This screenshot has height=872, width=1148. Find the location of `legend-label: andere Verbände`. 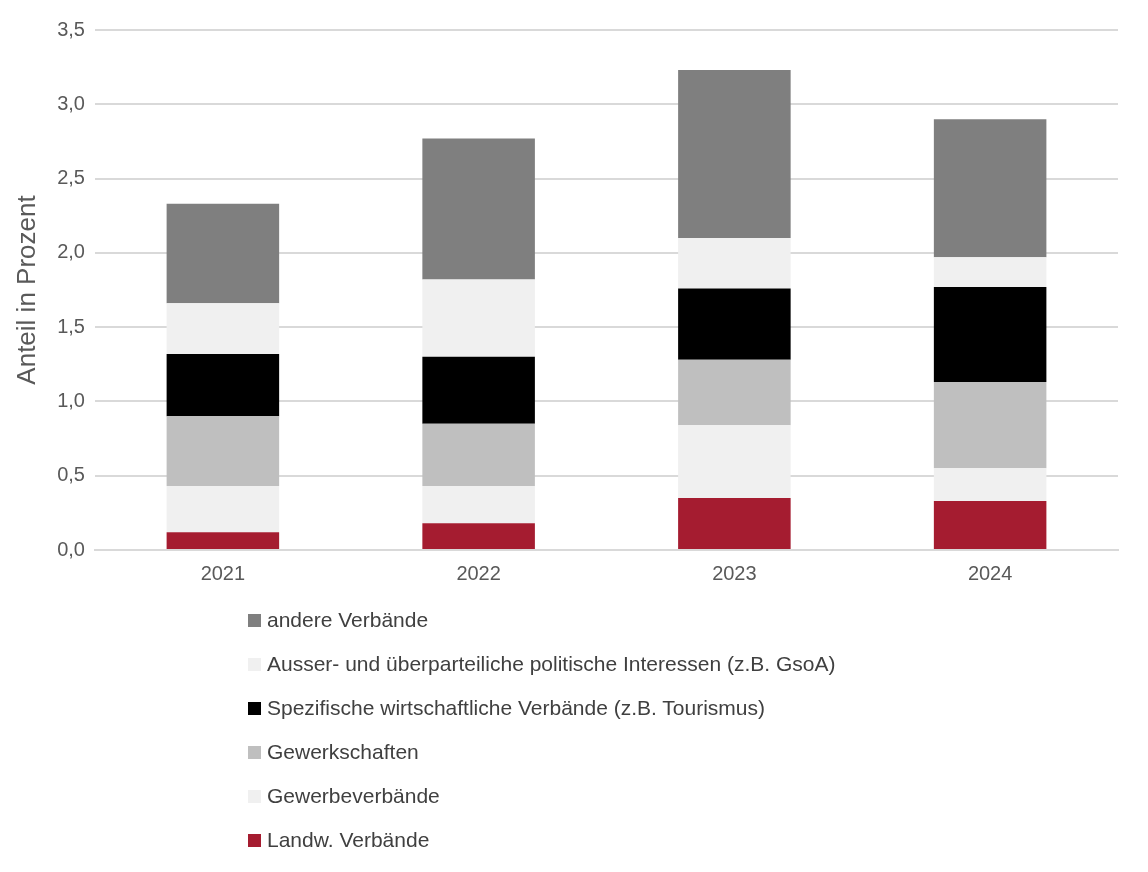

legend-label: andere Verbände is located at coordinates (348, 620).